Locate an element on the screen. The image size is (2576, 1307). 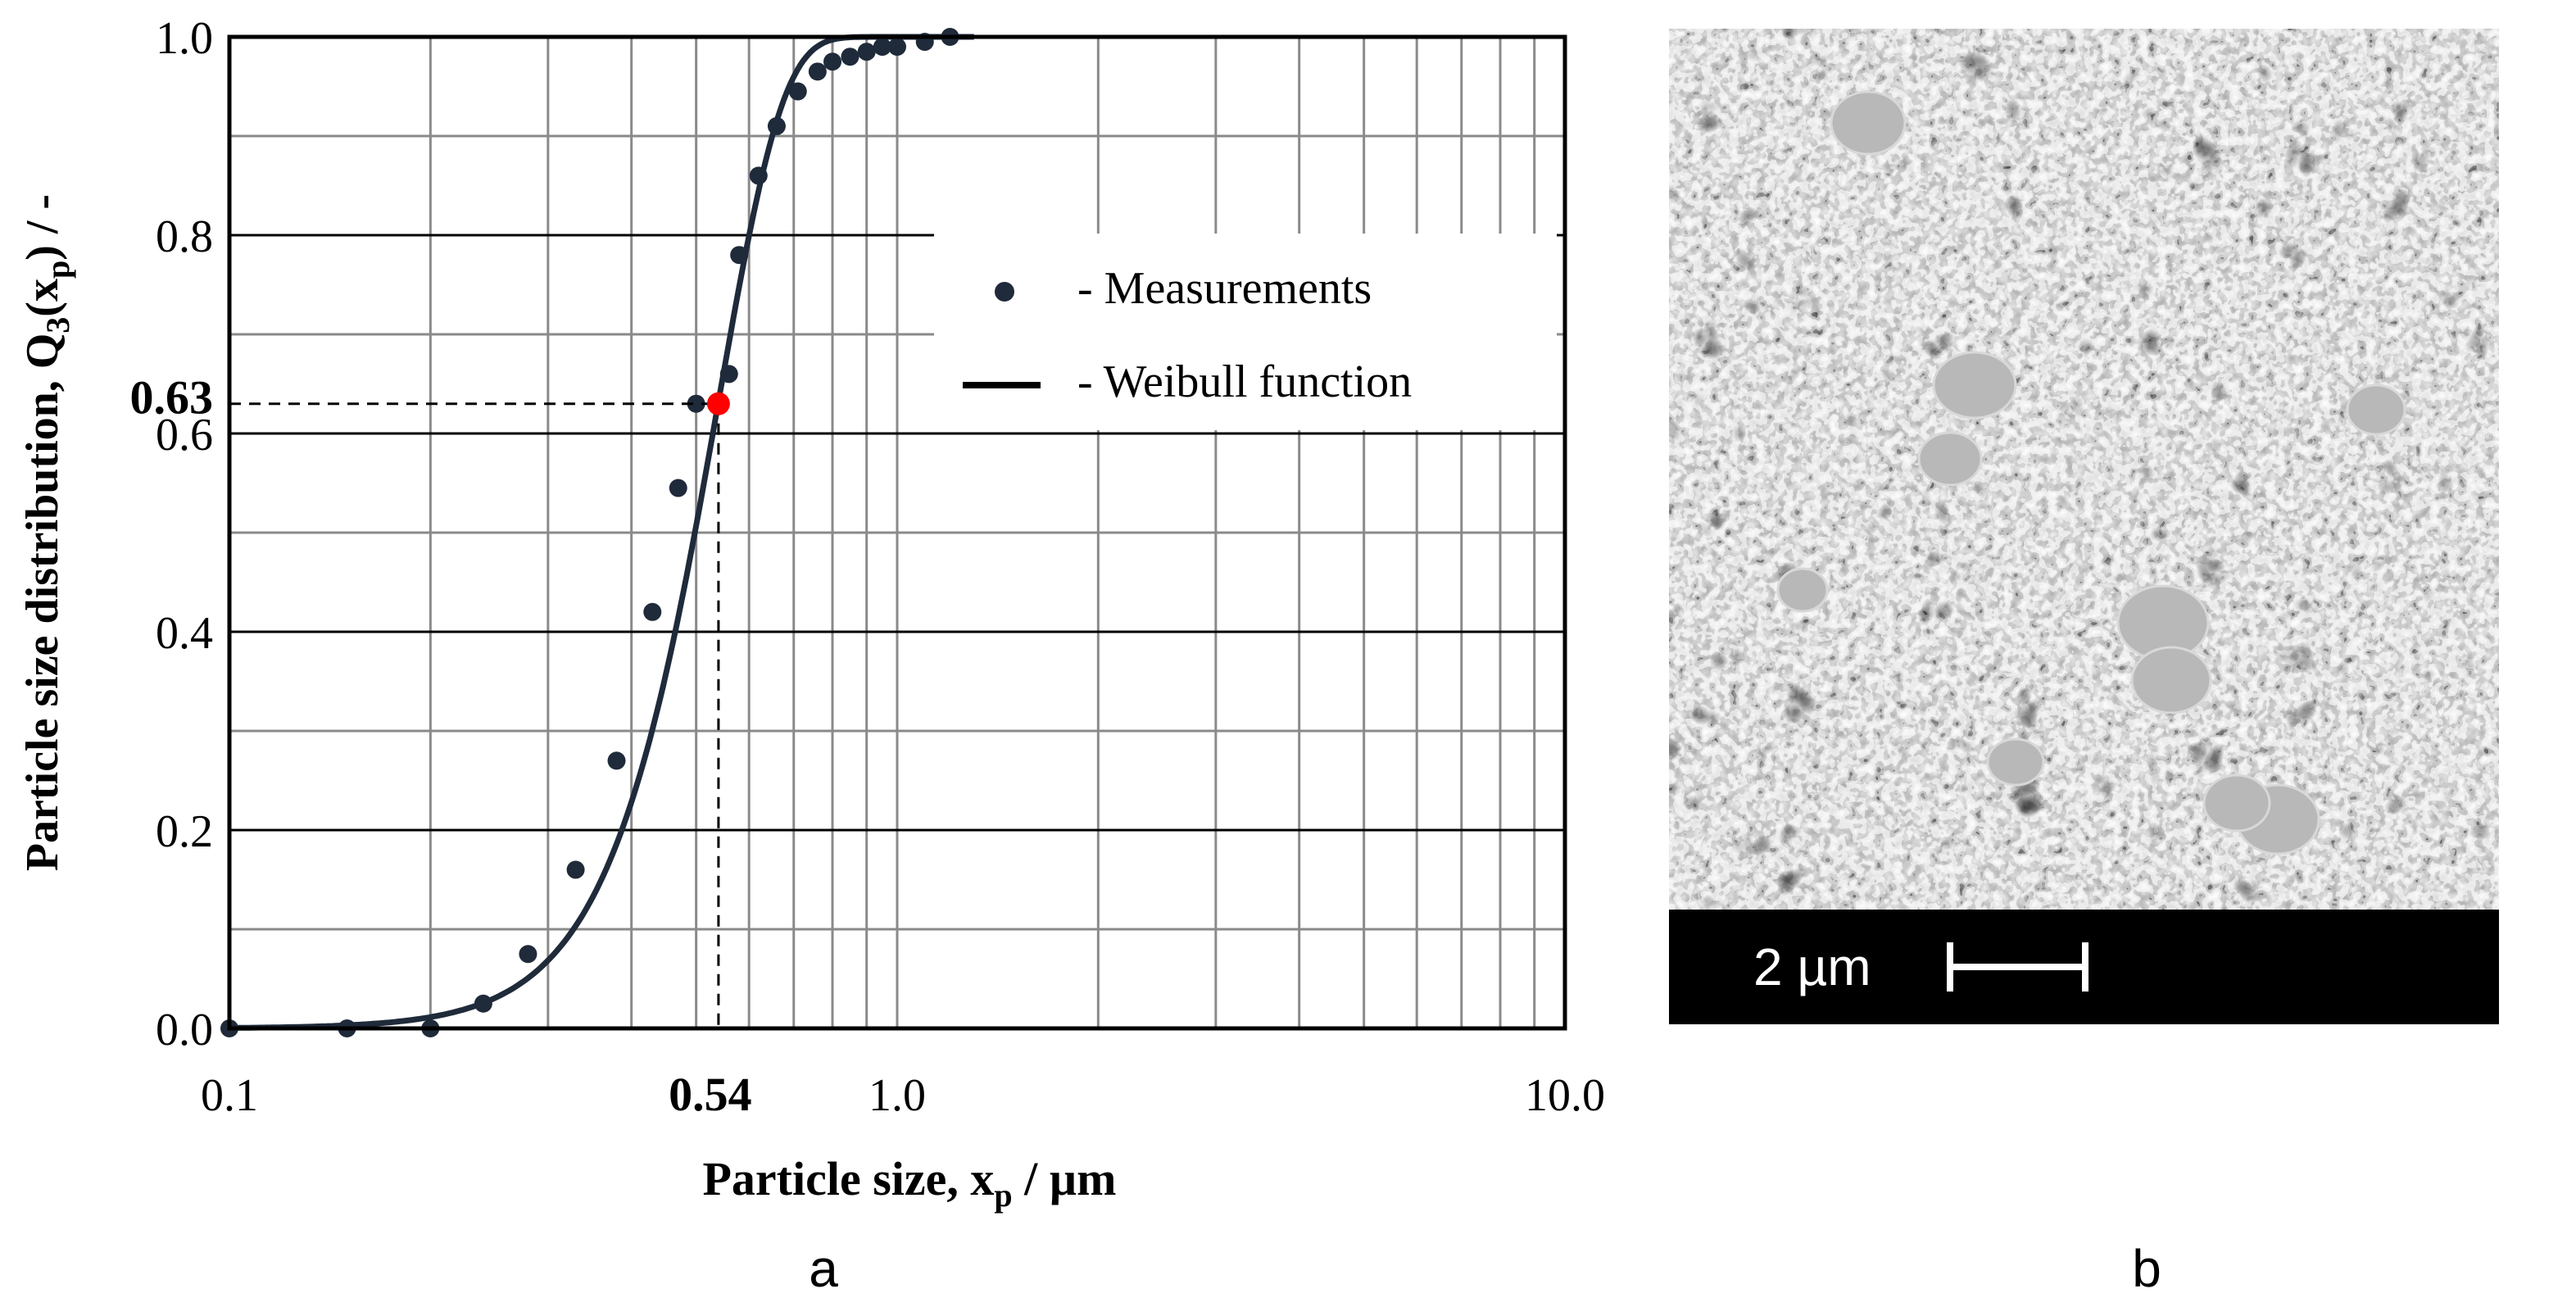
x-tick-label: 10.0 is located at coordinates (1565, 1095).